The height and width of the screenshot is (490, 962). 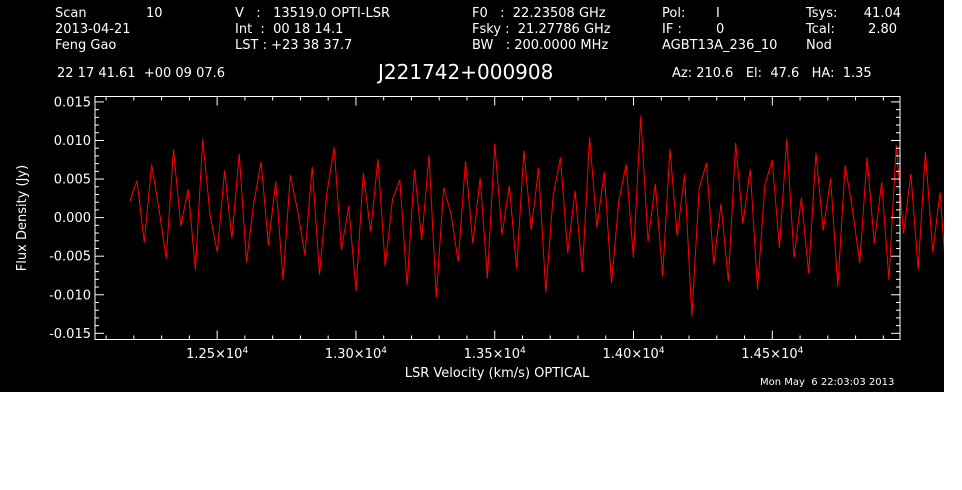 I want to click on source-name: J221742+000908, so click(x=466, y=72).